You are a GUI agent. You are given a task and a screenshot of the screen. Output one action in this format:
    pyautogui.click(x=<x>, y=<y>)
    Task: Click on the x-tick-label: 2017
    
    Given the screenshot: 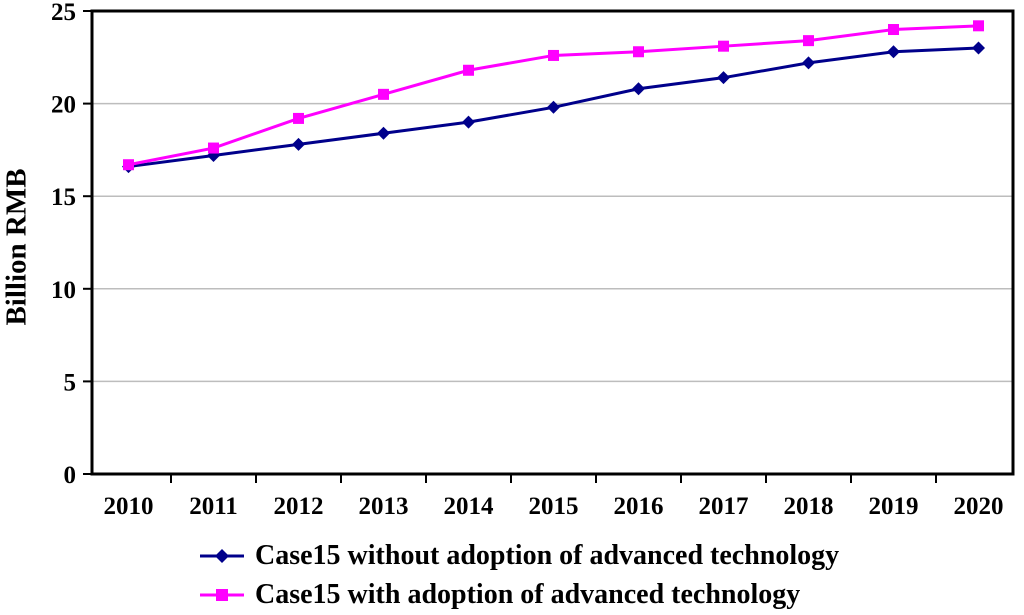 What is the action you would take?
    pyautogui.click(x=724, y=506)
    